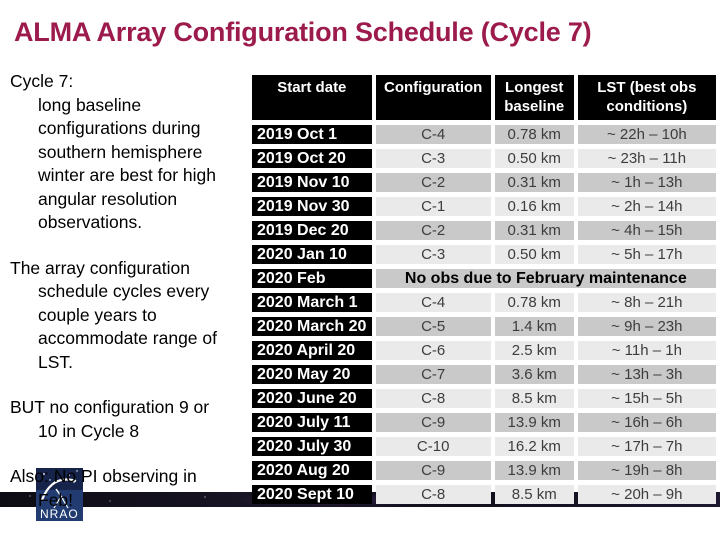  What do you see at coordinates (59, 514) in the screenshot?
I see `nrao-logo-text: NRAO` at bounding box center [59, 514].